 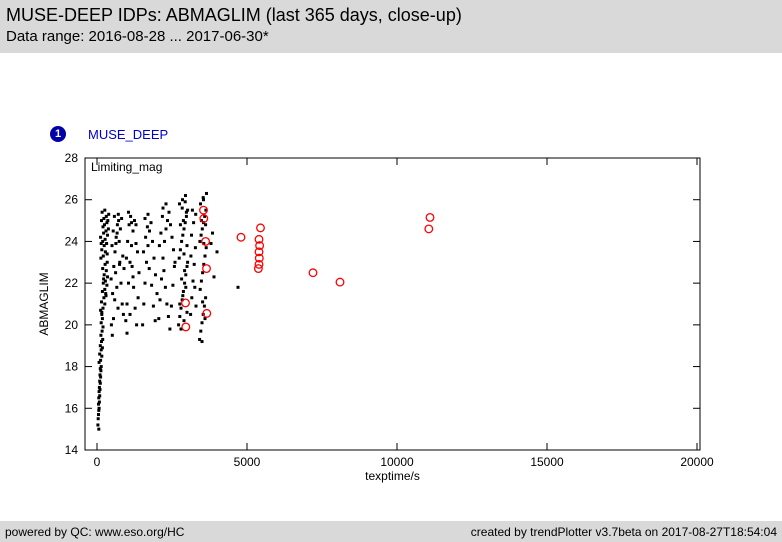 I want to click on y-axis-label: ABMAGLIM, so click(x=44, y=303).